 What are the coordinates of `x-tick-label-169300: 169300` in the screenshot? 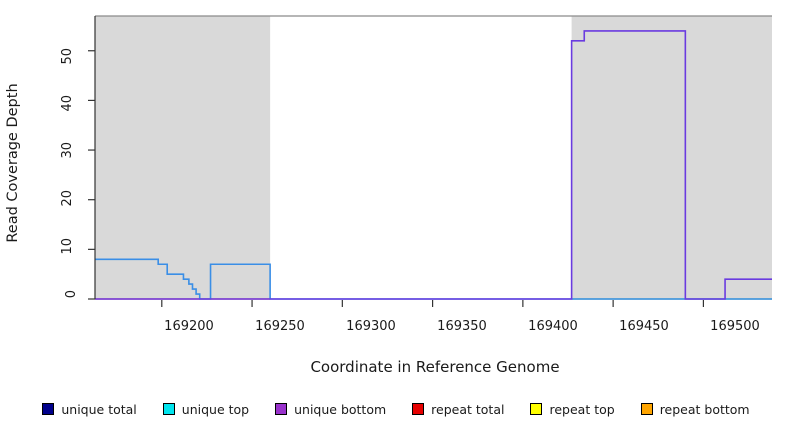 It's located at (371, 326).